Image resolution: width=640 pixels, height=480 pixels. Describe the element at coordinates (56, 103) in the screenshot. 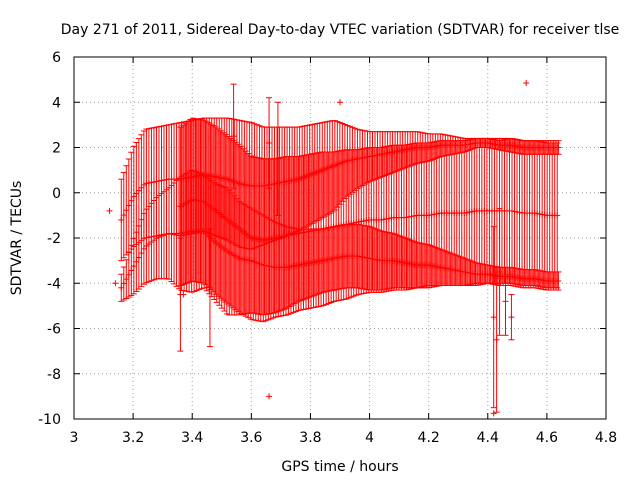

I see `y-tick-label: 4` at that location.